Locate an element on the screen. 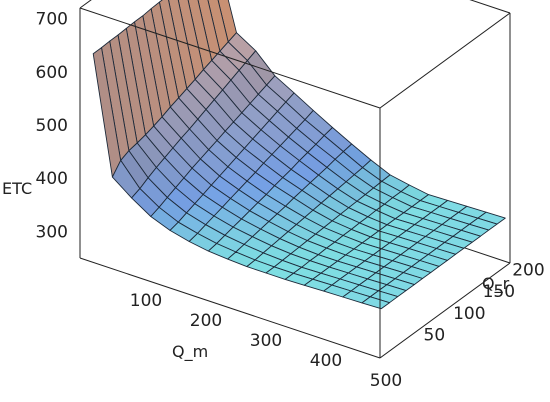  z-tick-label: 400 is located at coordinates (52, 179).